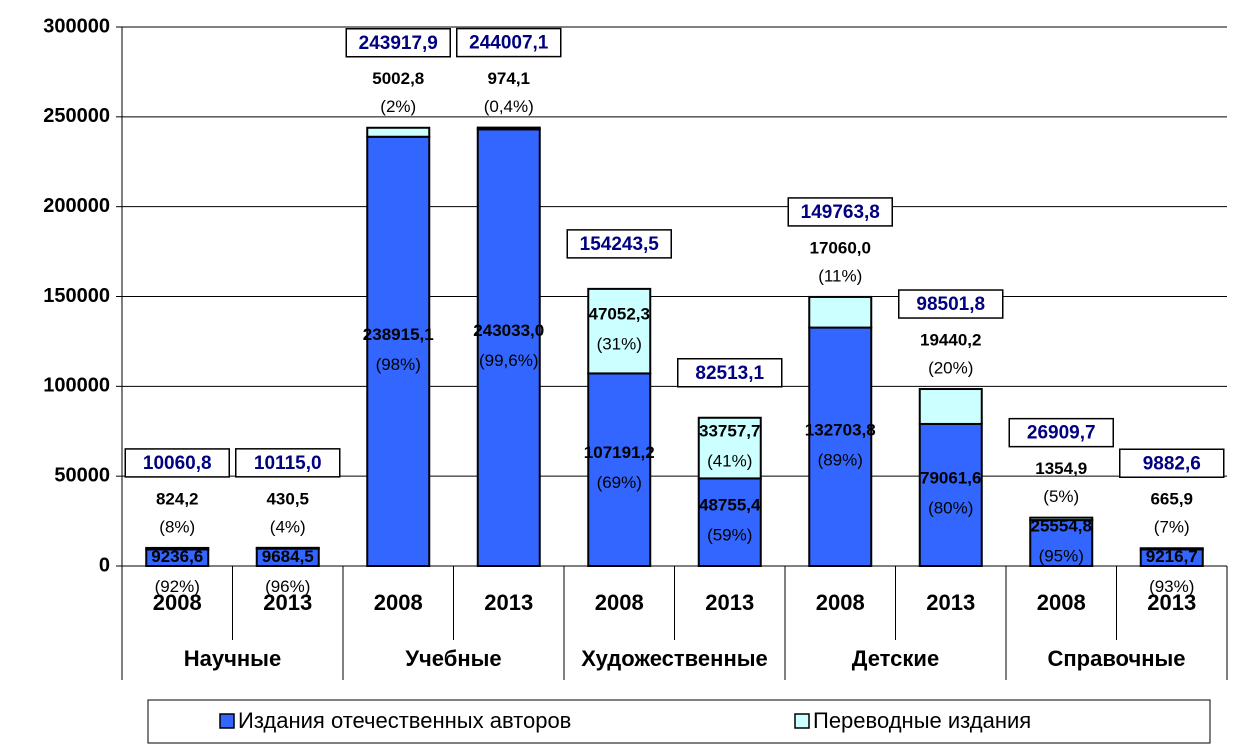  Describe the element at coordinates (679, 721) in the screenshot. I see `legend-box` at that location.